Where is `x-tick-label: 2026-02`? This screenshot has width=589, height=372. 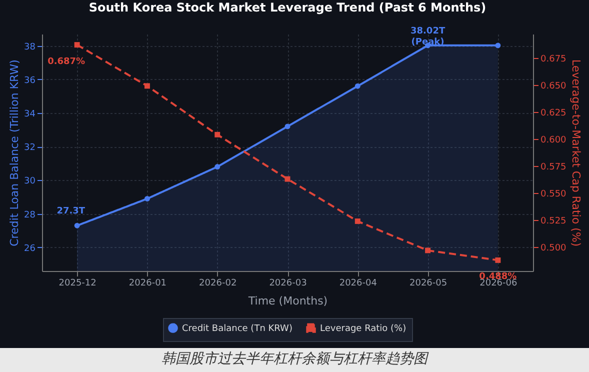 x-tick-label: 2026-02 is located at coordinates (218, 283).